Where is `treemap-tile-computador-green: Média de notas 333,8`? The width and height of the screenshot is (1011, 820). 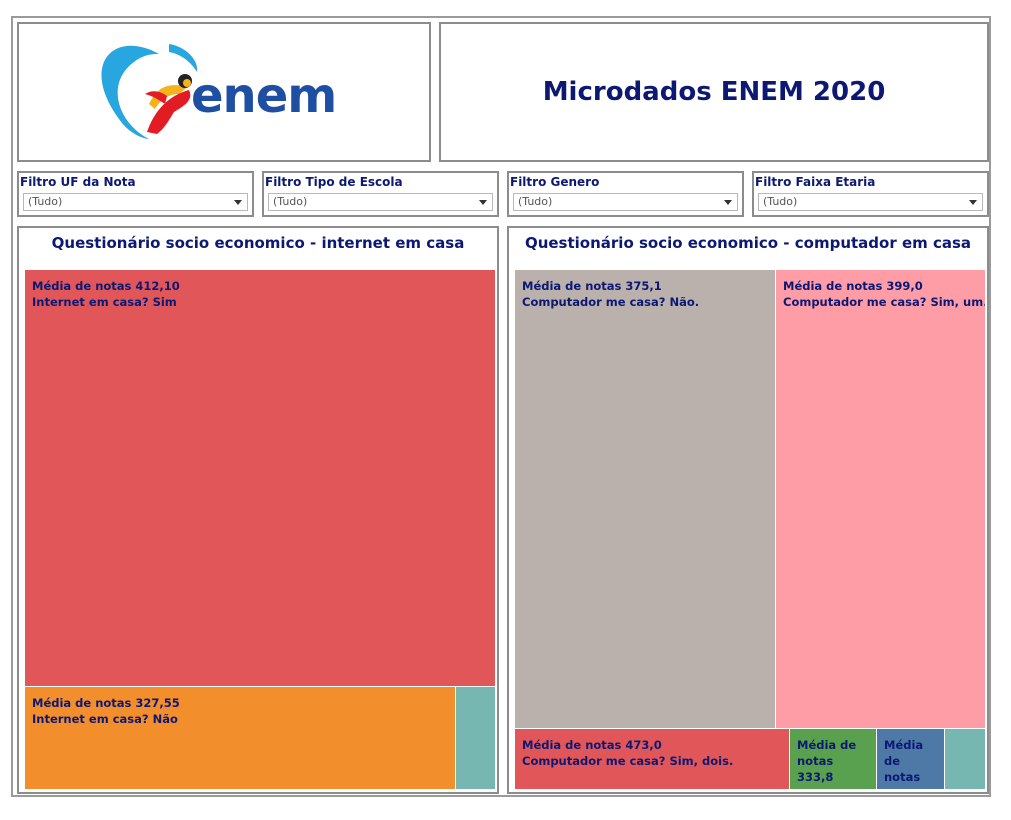
treemap-tile-computador-green: Média de notas 333,8 is located at coordinates (833, 759).